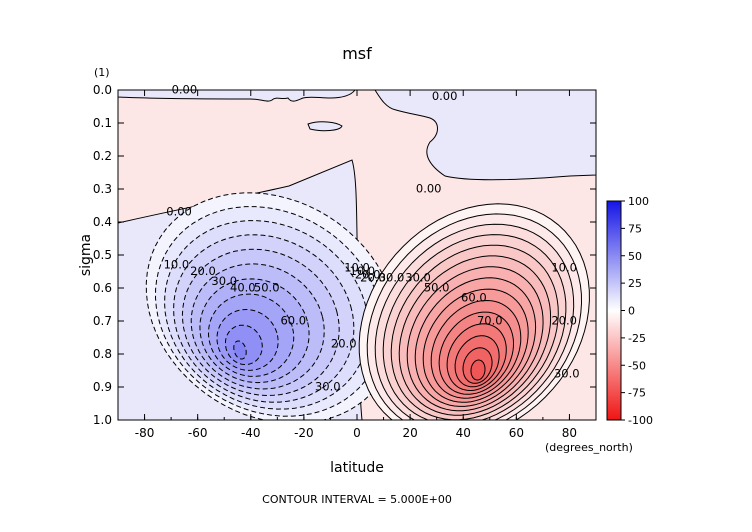  Describe the element at coordinates (251, 433) in the screenshot. I see `x-tick-label: -40` at that location.